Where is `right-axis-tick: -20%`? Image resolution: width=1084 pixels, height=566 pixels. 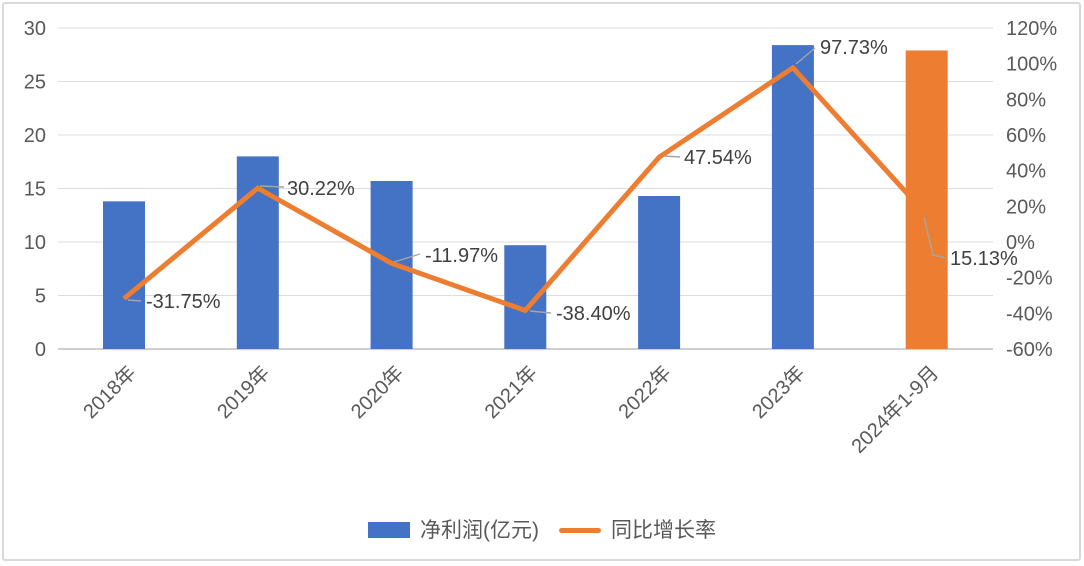
right-axis-tick: -20% is located at coordinates (1029, 279).